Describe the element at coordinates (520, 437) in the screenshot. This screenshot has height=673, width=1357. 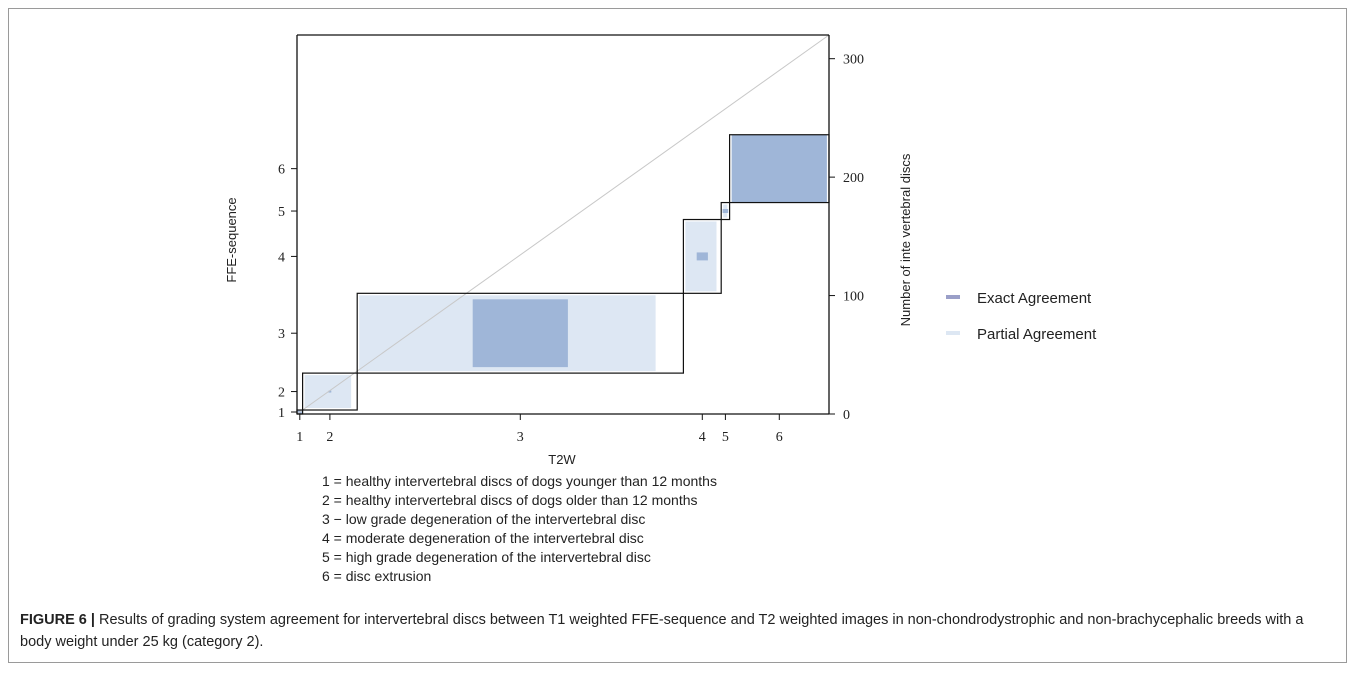
I see `x-tick-label-3: 3` at that location.